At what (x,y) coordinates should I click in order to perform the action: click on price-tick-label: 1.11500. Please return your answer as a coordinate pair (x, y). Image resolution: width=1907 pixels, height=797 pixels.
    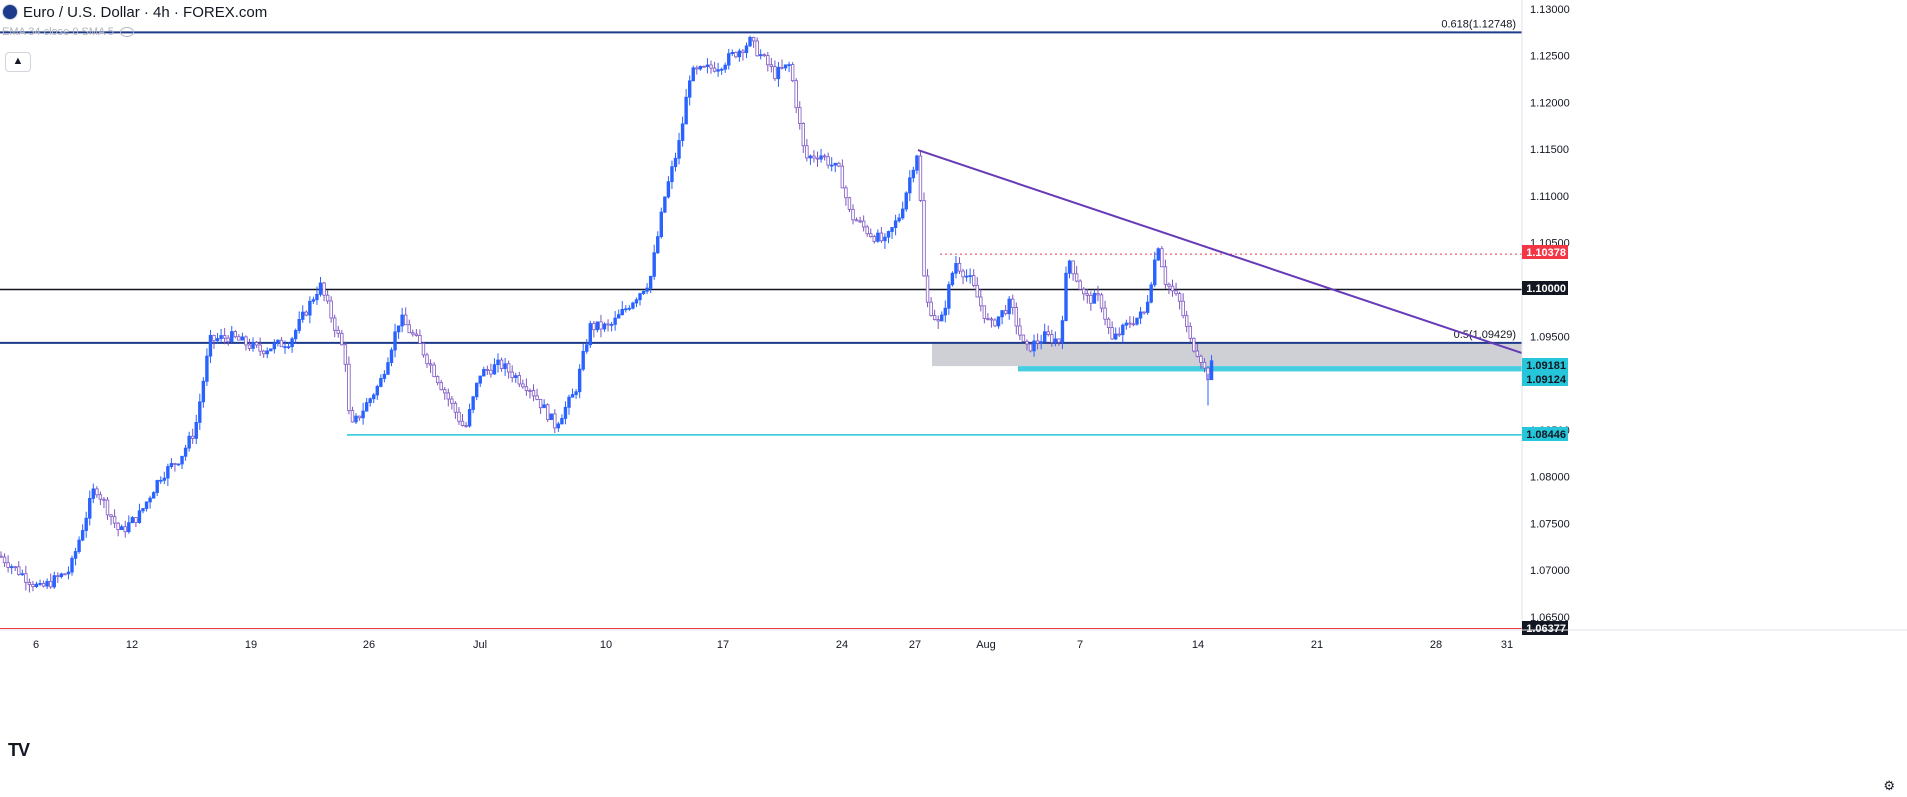
    Looking at the image, I should click on (1549, 150).